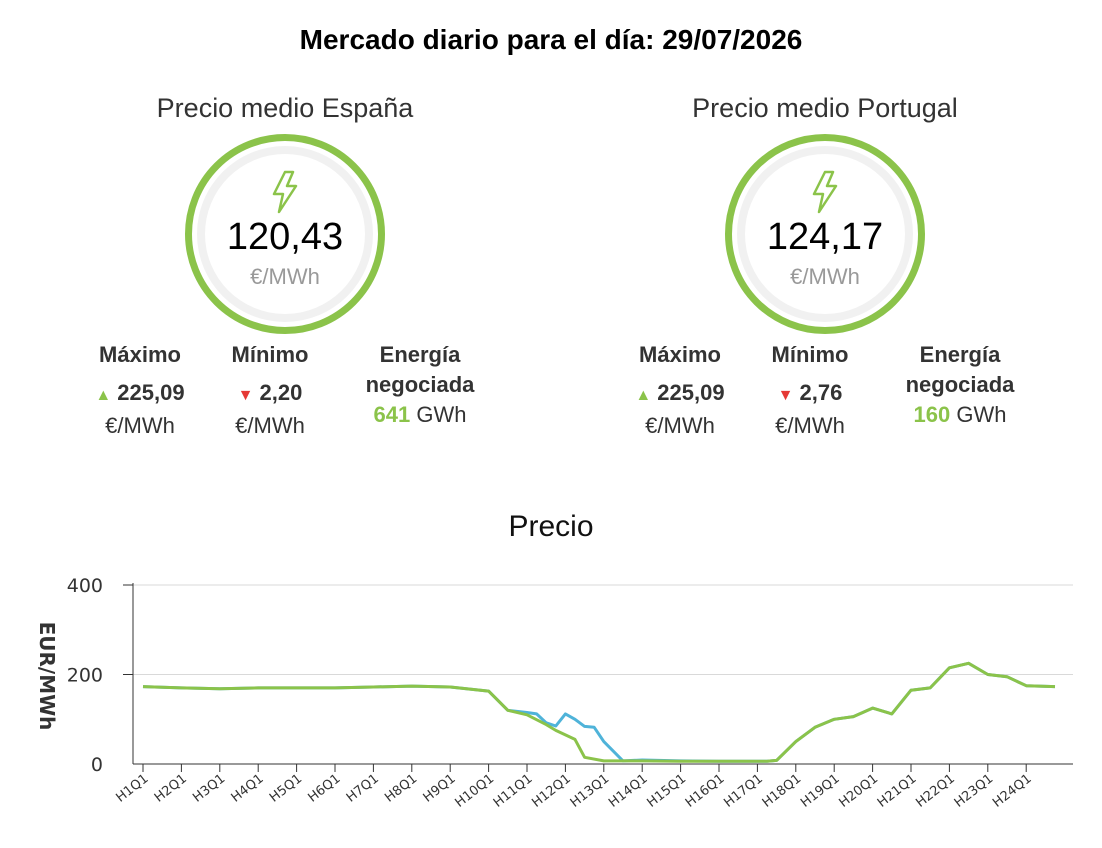 Image resolution: width=1102 pixels, height=848 pixels. I want to click on x-tick-label: H22Q1, so click(935, 790).